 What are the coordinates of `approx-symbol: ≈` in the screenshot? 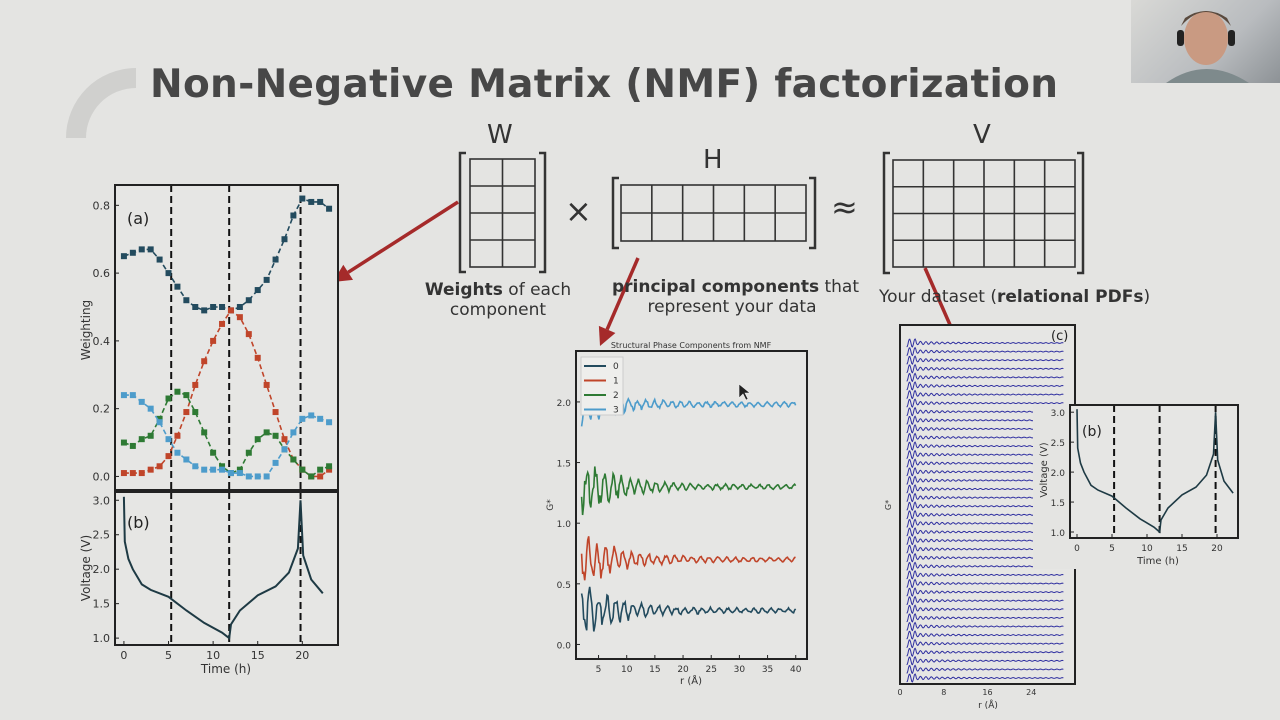 It's located at (844, 207).